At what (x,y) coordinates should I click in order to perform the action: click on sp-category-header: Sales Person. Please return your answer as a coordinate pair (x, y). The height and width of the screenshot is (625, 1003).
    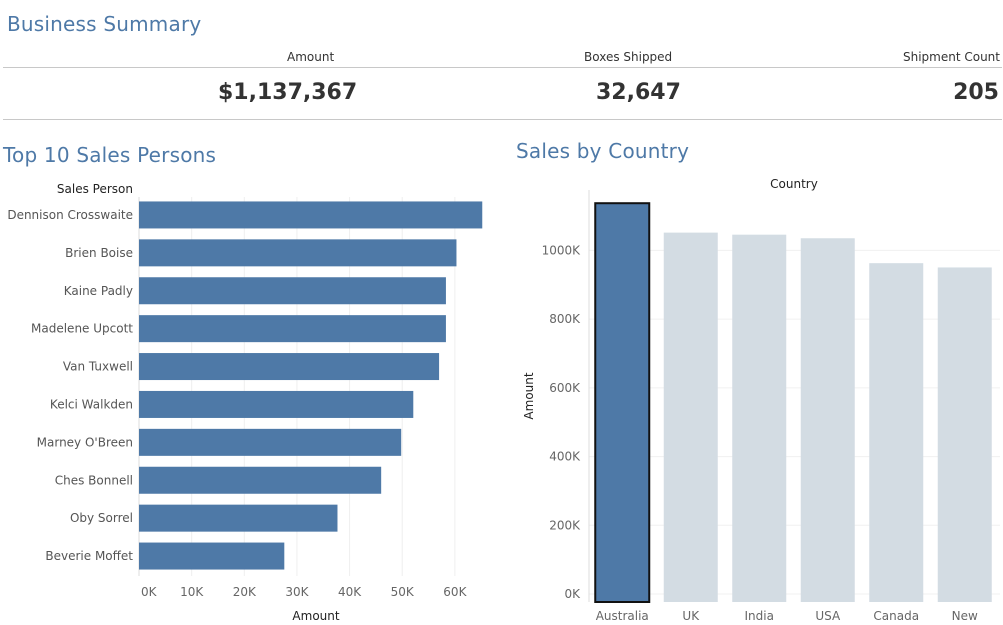
    Looking at the image, I should click on (95, 189).